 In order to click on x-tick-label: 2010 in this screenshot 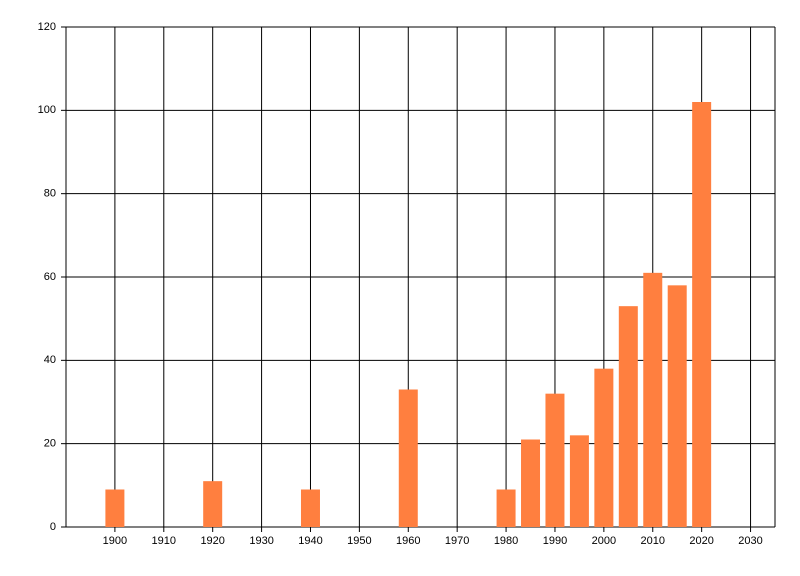, I will do `click(653, 541)`.